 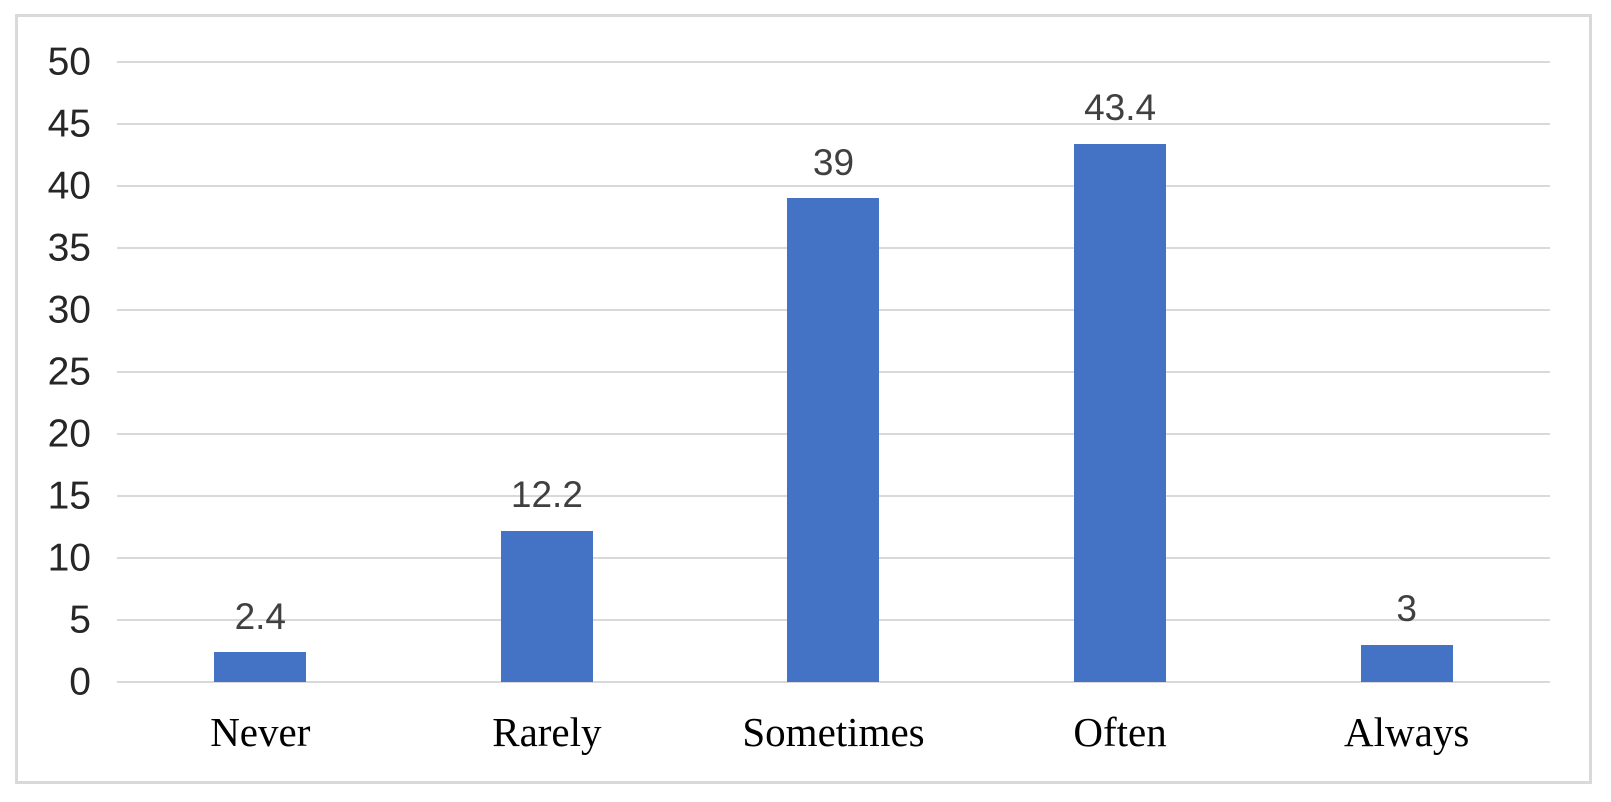 I want to click on x-axis-category-label: Always, so click(x=1407, y=732).